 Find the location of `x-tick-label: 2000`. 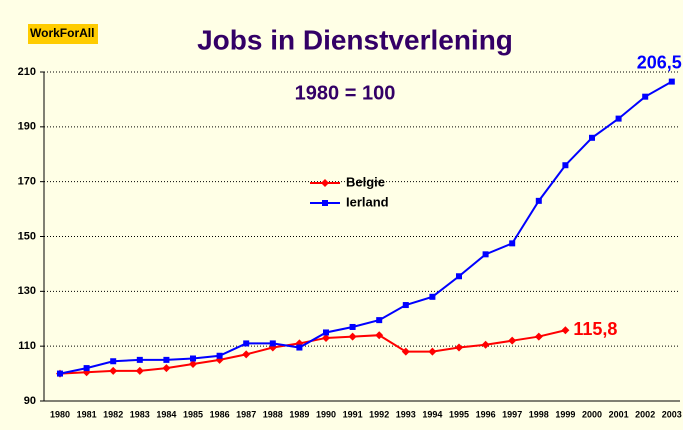

x-tick-label: 2000 is located at coordinates (592, 414).